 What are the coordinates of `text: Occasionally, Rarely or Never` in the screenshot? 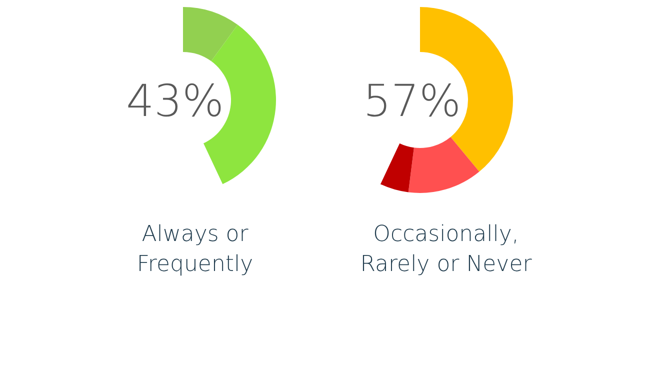 It's located at (446, 249).